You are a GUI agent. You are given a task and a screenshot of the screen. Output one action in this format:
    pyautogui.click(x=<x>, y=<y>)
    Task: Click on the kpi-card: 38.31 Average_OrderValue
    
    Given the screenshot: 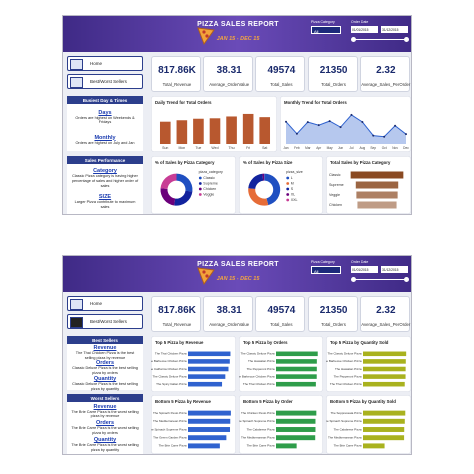 What is the action you would take?
    pyautogui.click(x=228, y=314)
    